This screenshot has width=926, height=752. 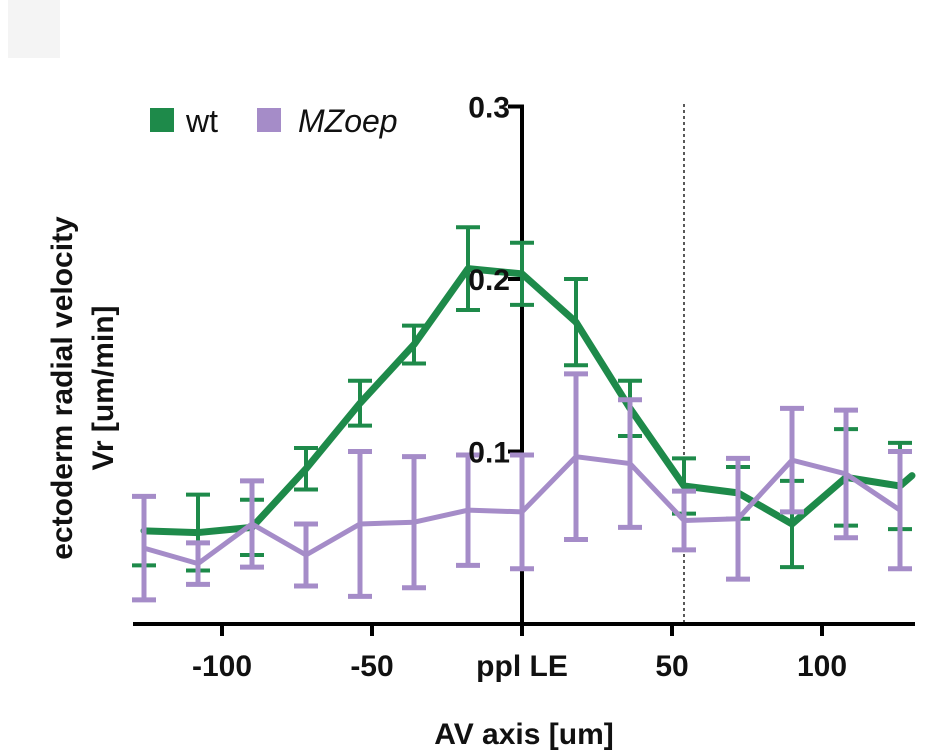 What do you see at coordinates (822, 666) in the screenshot?
I see `x-tick-label: 100` at bounding box center [822, 666].